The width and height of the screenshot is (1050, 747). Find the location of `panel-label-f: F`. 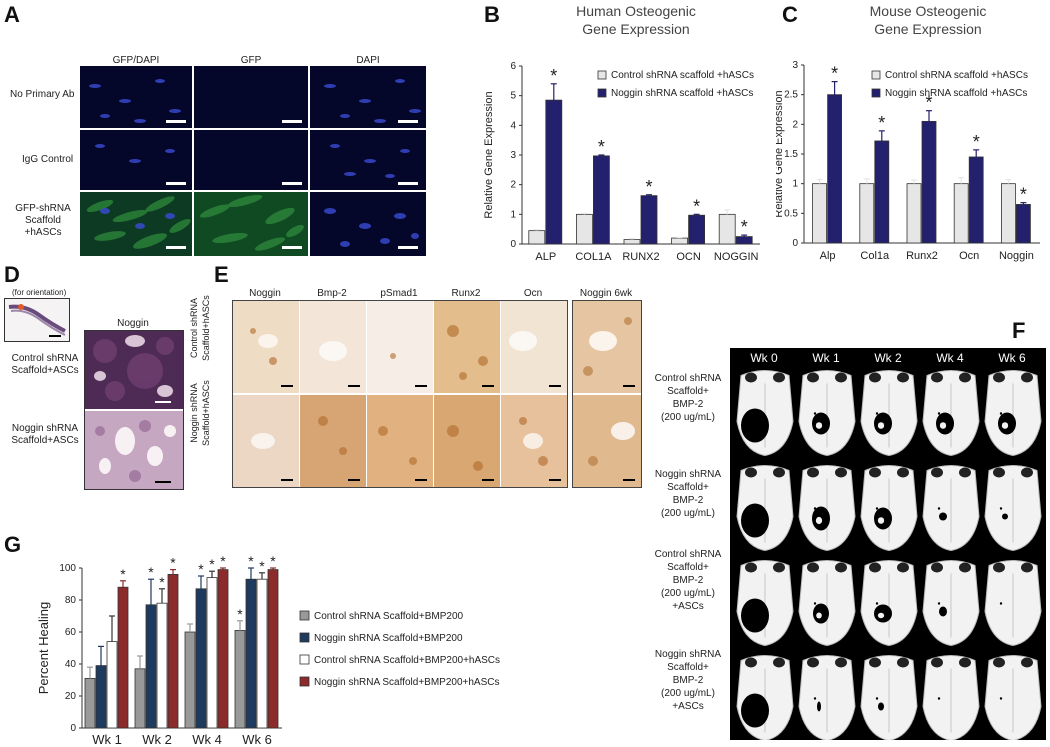

panel-label-f: F is located at coordinates (1019, 330).